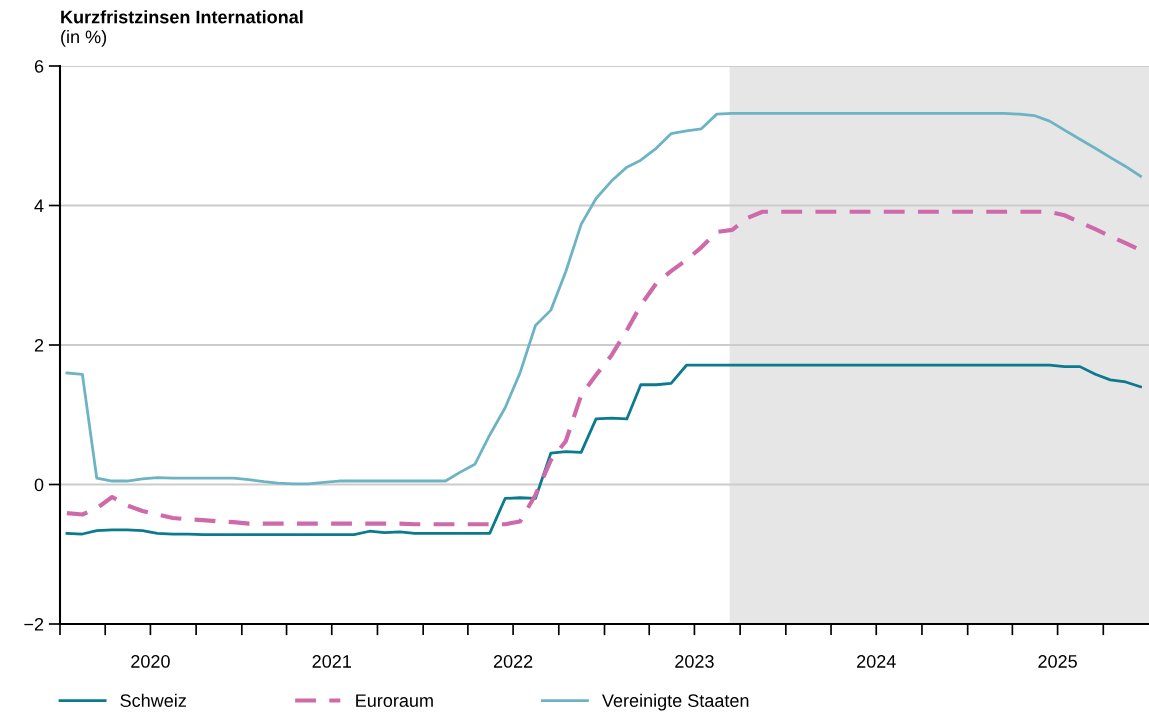 The width and height of the screenshot is (1149, 718). Describe the element at coordinates (513, 661) in the screenshot. I see `x-tick-label: 2022` at that location.